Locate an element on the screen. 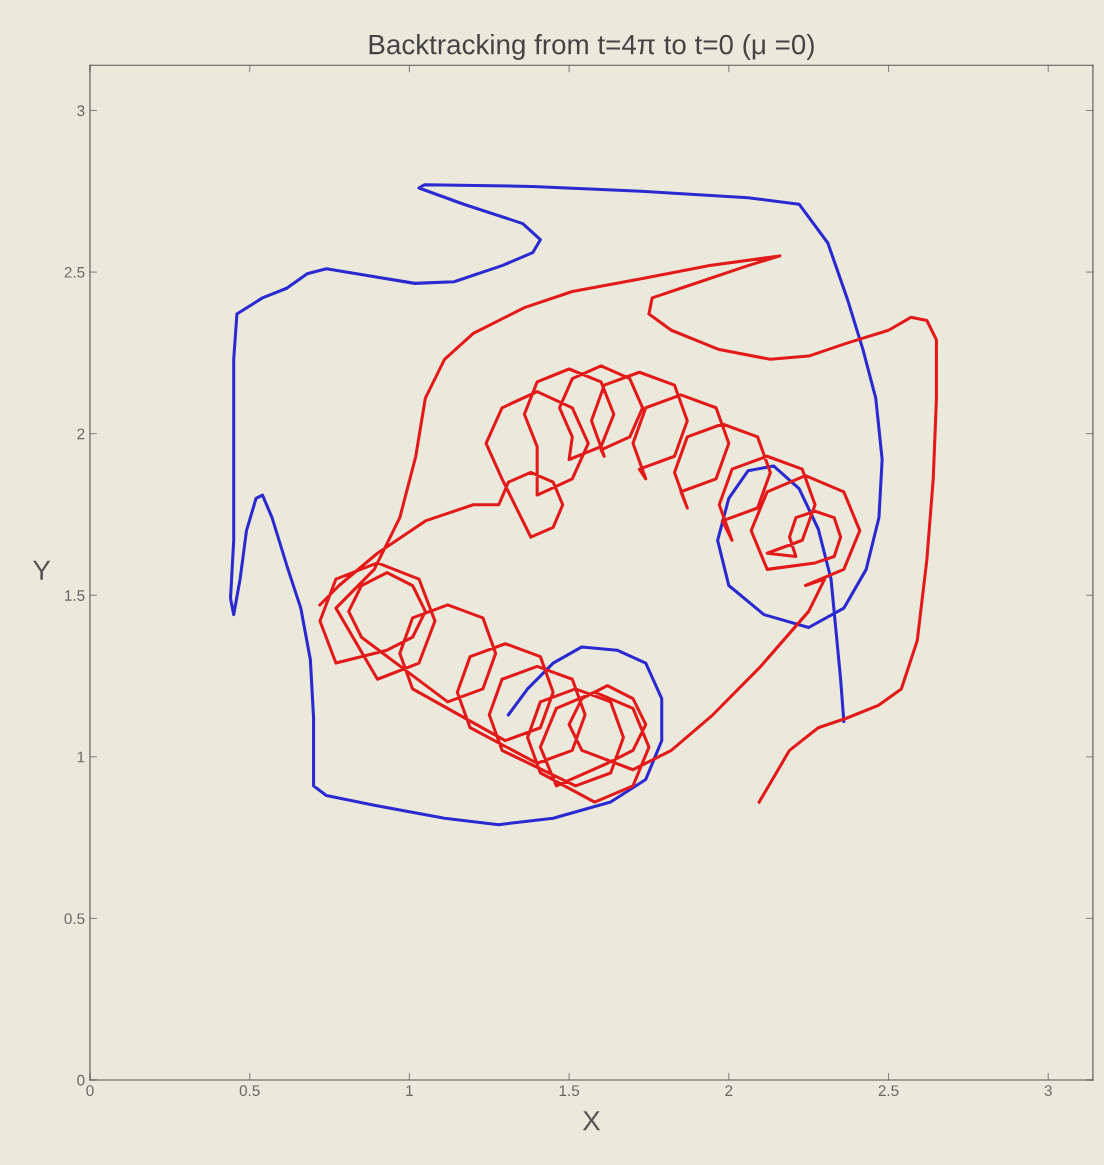 This screenshot has height=1165, width=1104. x-tick-label: 2 is located at coordinates (729, 1090).